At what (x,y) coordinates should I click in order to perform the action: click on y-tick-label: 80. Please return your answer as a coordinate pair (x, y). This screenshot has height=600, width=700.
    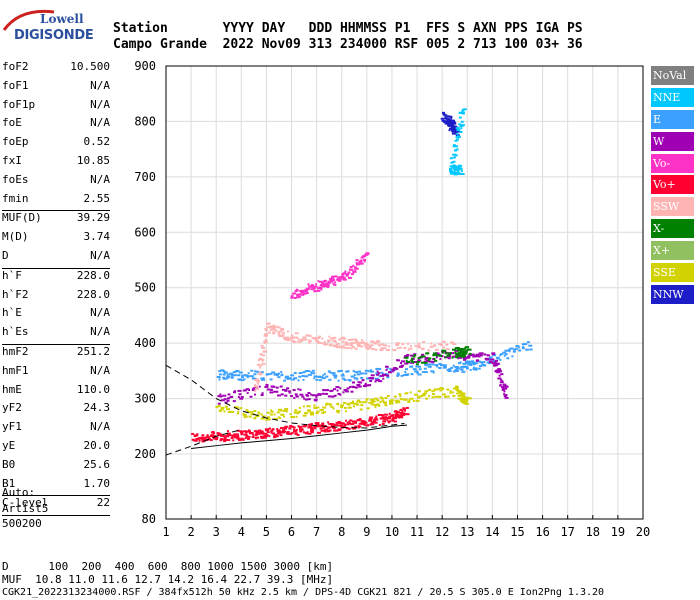
    Looking at the image, I should click on (149, 519).